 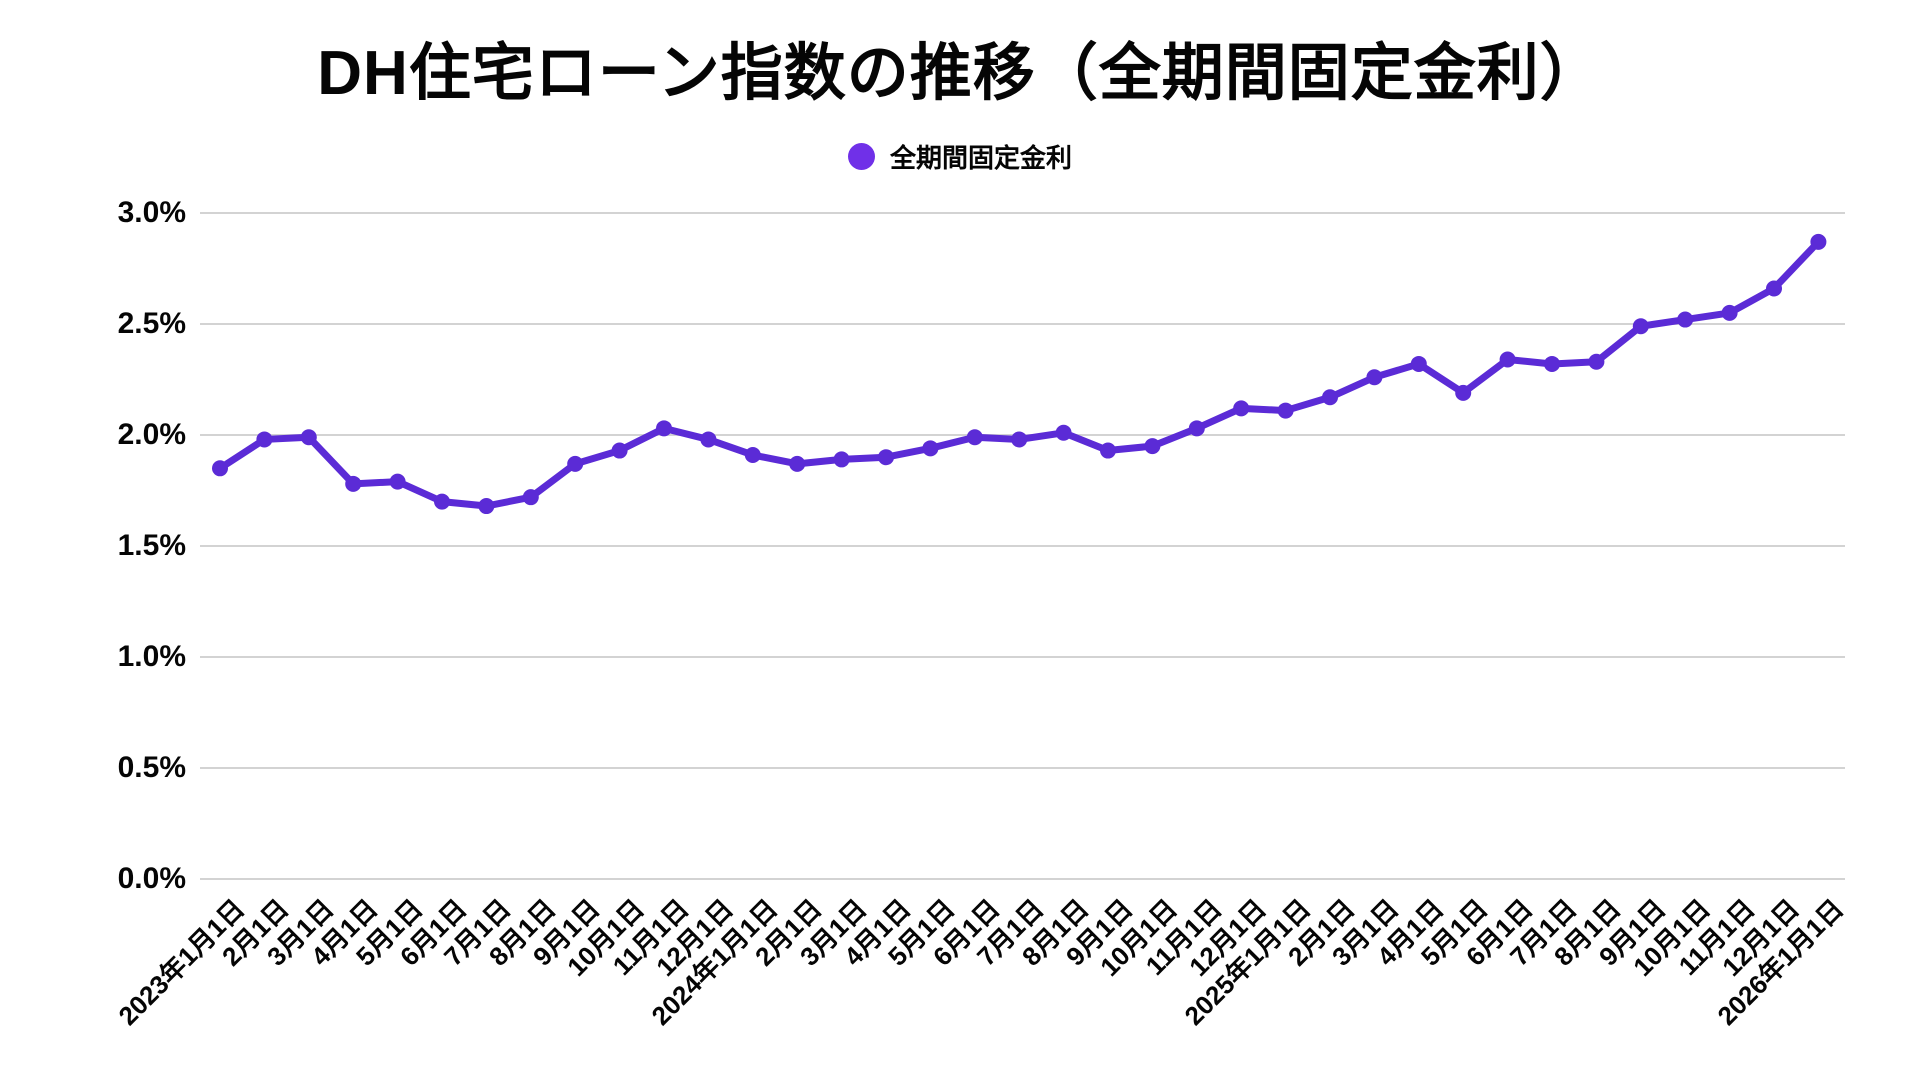 What do you see at coordinates (980, 158) in the screenshot?
I see `legend-label: 全期間固定金利` at bounding box center [980, 158].